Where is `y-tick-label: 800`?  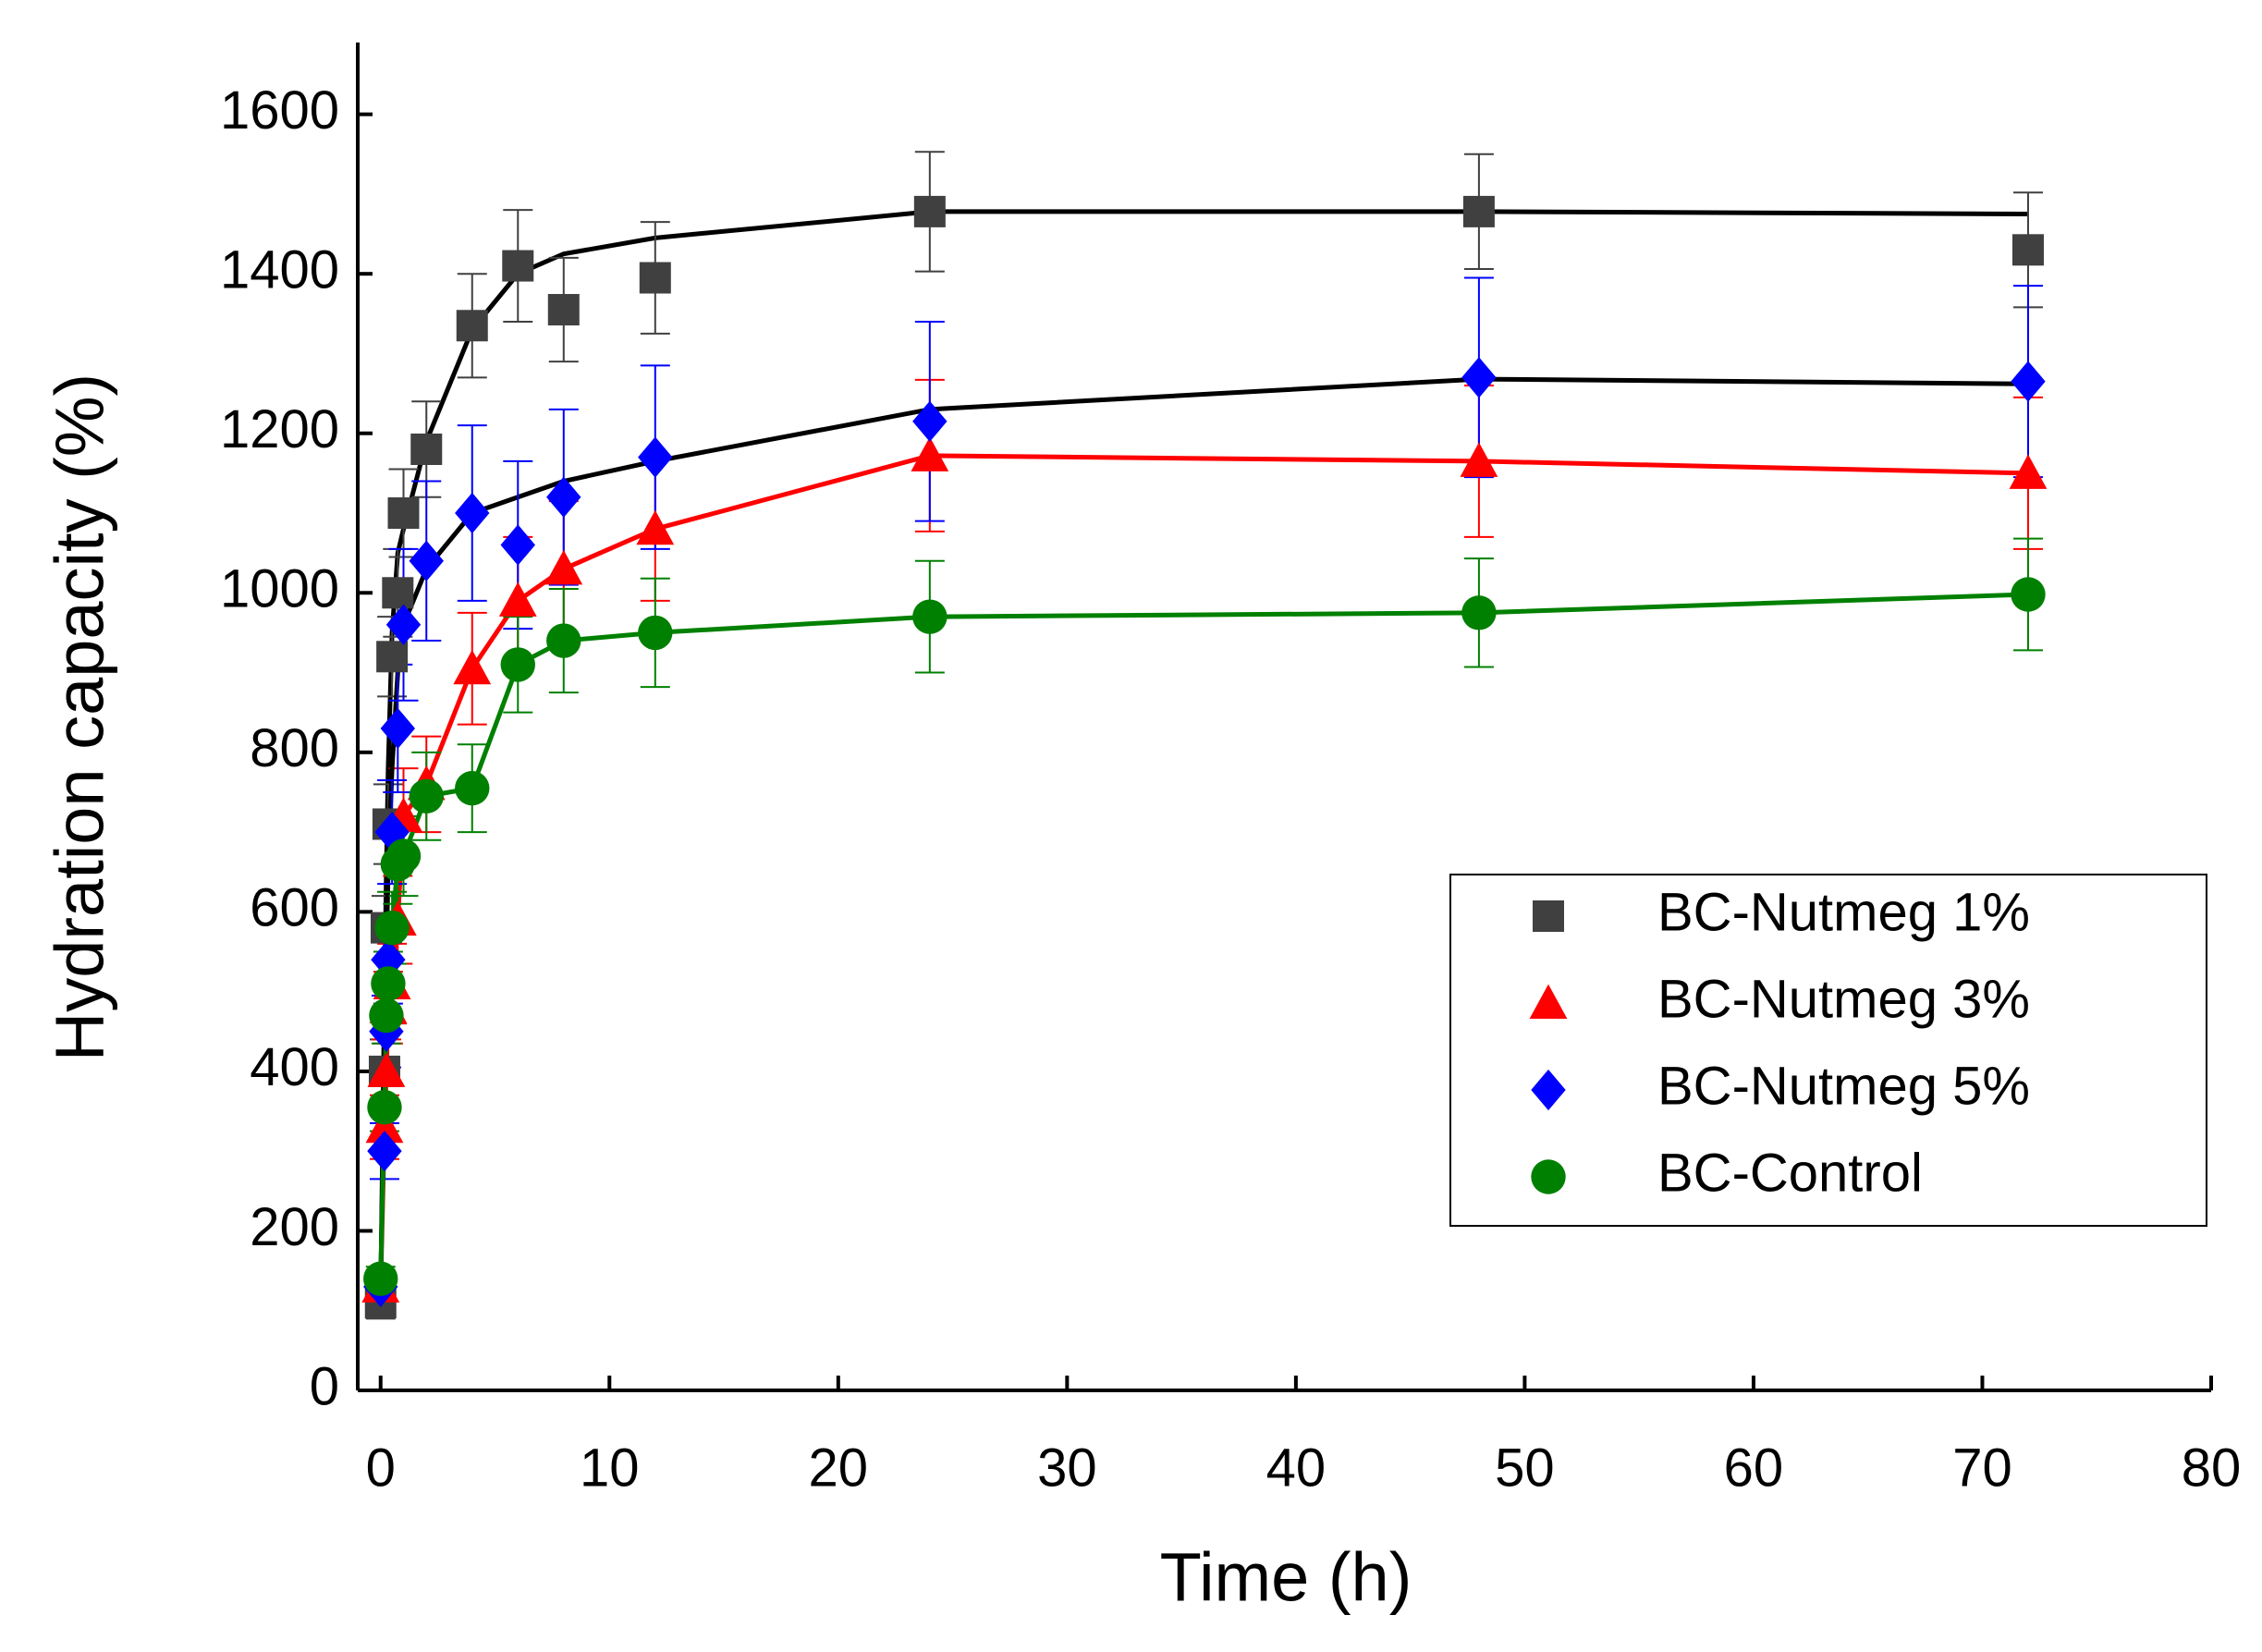
y-tick-label: 800 is located at coordinates (295, 748).